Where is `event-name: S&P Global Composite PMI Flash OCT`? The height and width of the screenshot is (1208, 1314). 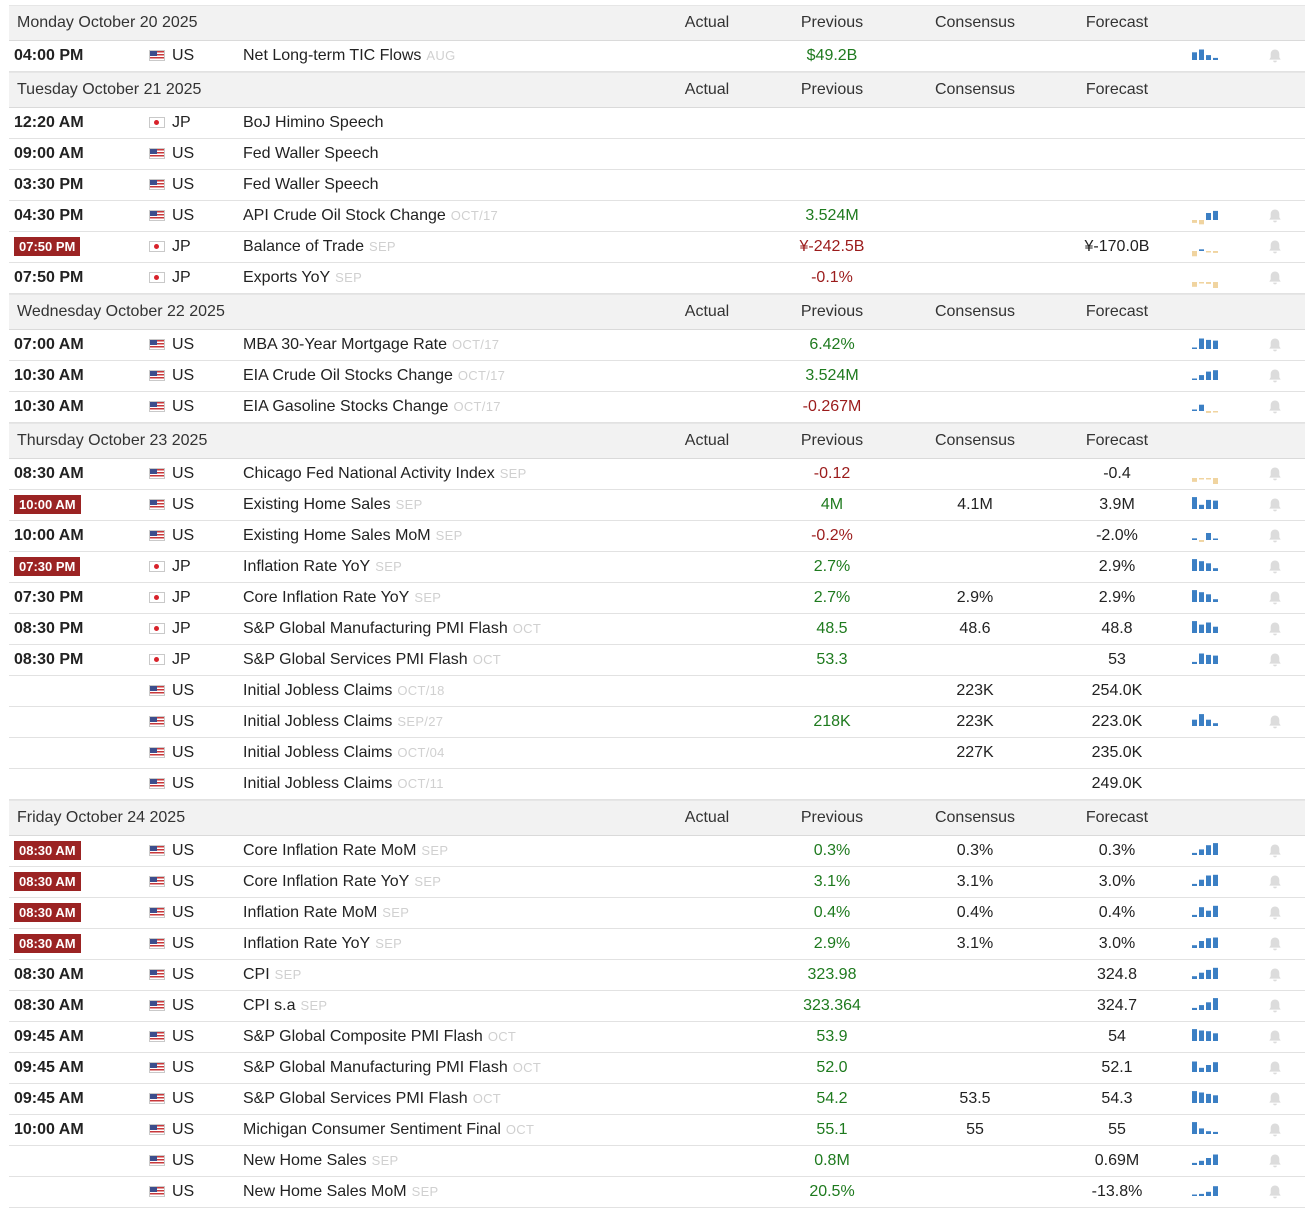
event-name: S&P Global Composite PMI Flash OCT is located at coordinates (379, 1037).